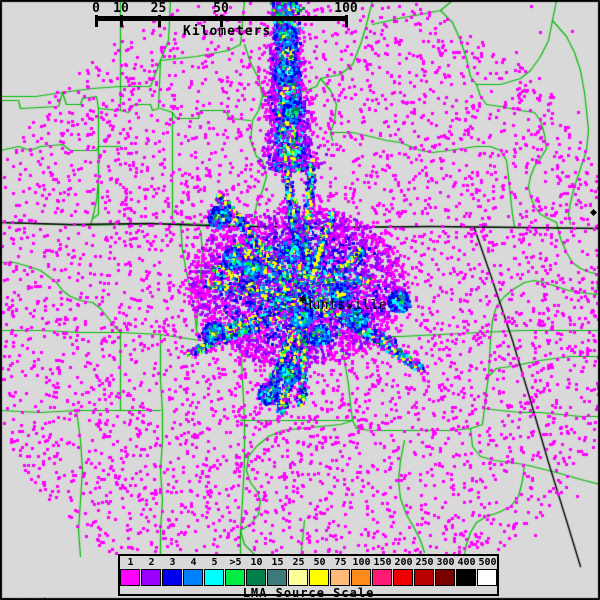 This screenshot has width=600, height=600. Describe the element at coordinates (346, 8) in the screenshot. I see `scale-tick-label: 100` at that location.